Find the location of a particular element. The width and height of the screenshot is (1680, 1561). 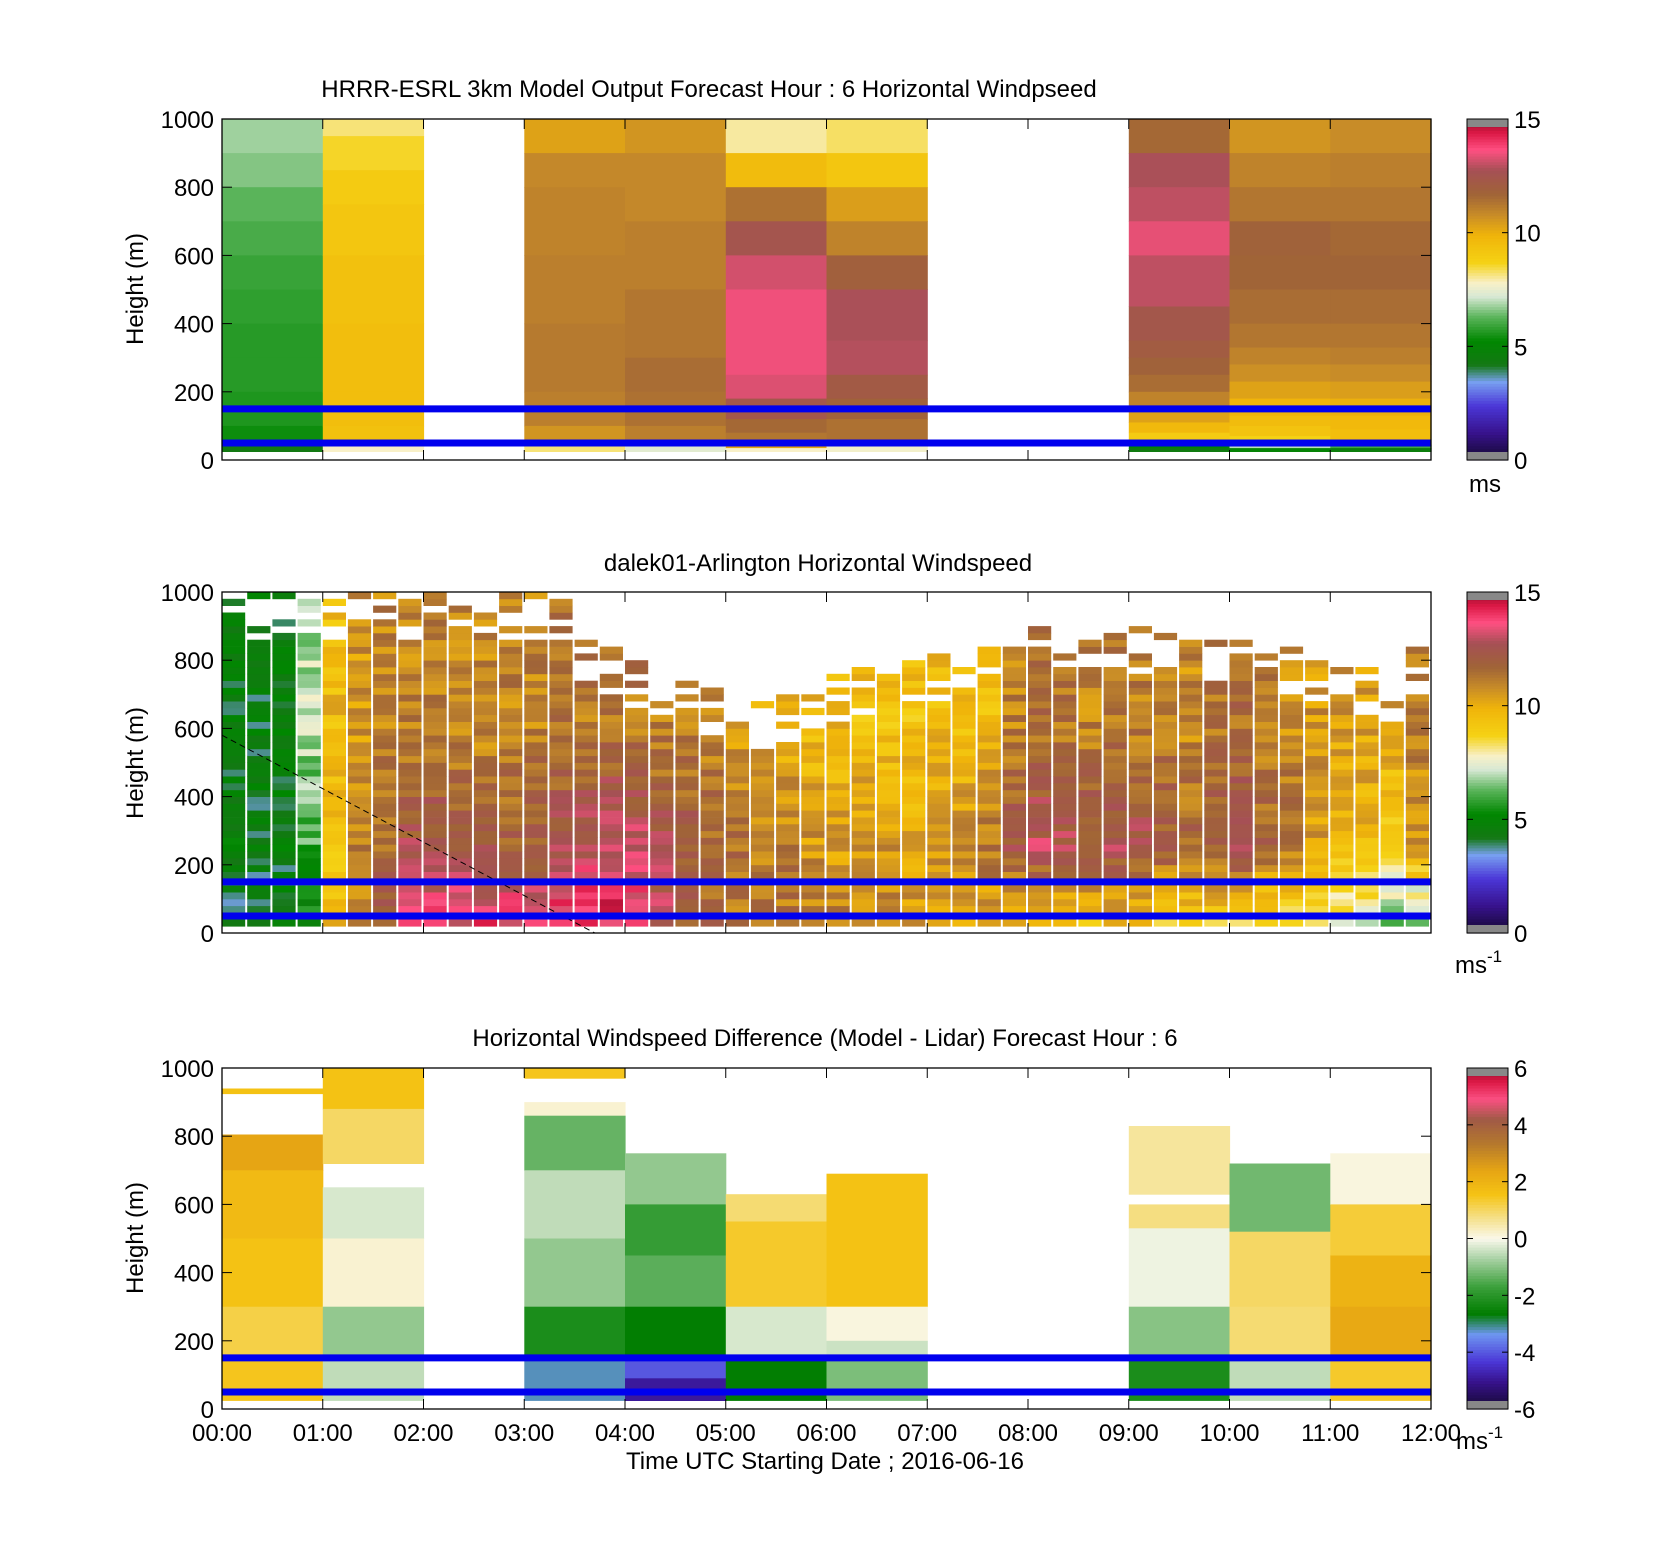

x-tick-label: 11:00 is located at coordinates (1330, 1433).